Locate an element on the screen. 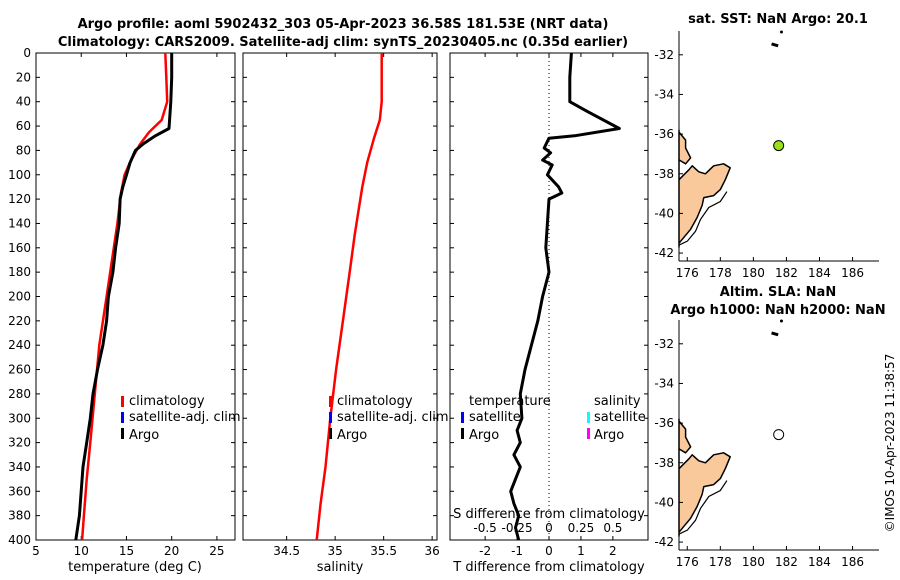 The image size is (900, 580). y-tick-label: 260 is located at coordinates (19, 370).